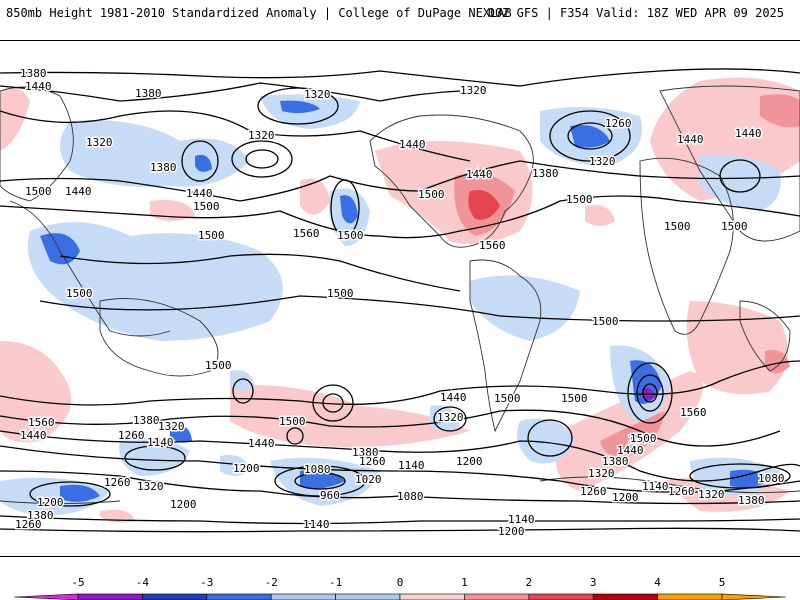  What do you see at coordinates (330, 495) in the screenshot?
I see `contour-label: 960` at bounding box center [330, 495].